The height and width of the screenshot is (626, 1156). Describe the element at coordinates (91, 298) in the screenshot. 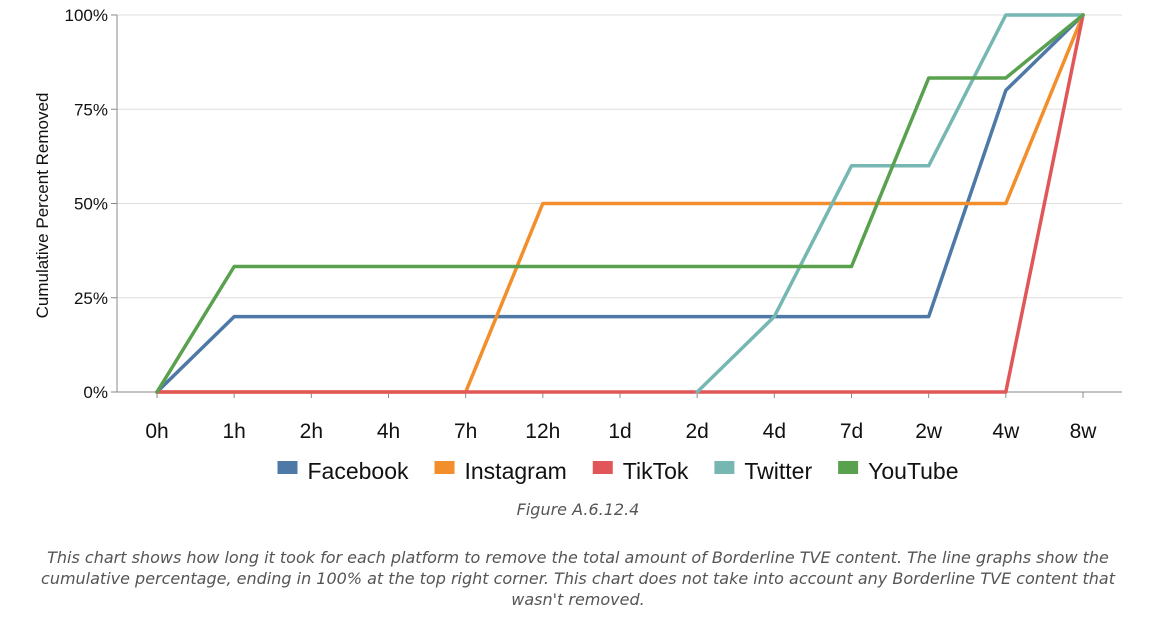

I see `y-tick-label-1: 25%` at that location.